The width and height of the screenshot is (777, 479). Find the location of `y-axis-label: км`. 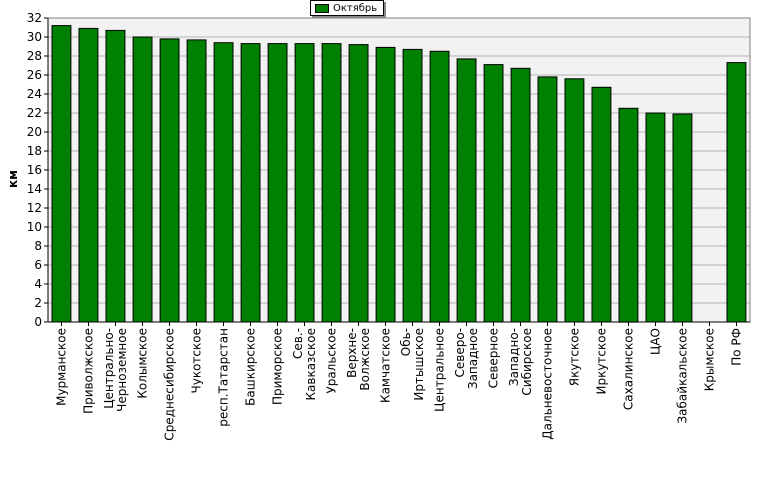

y-axis-label: км is located at coordinates (13, 179).